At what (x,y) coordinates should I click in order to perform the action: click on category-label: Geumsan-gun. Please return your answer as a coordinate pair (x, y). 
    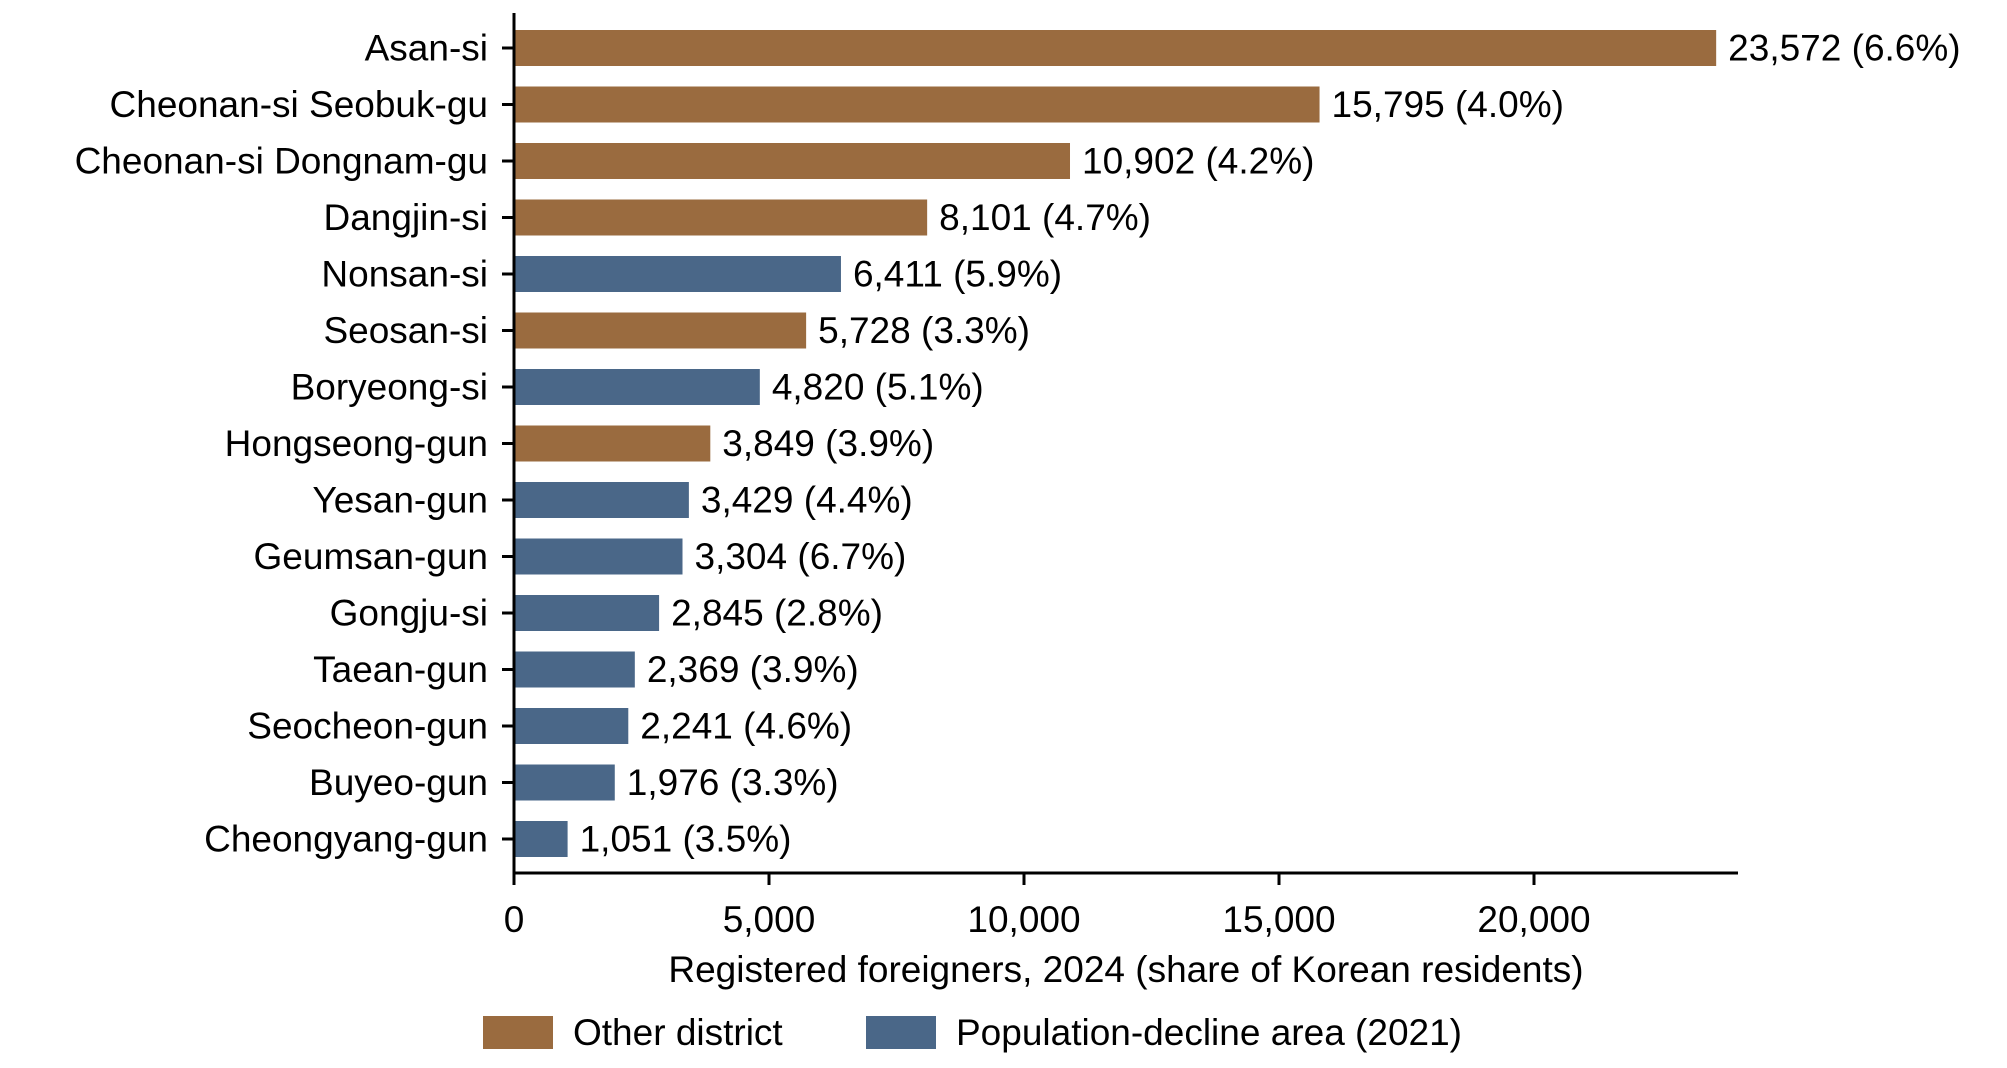
    Looking at the image, I should click on (371, 556).